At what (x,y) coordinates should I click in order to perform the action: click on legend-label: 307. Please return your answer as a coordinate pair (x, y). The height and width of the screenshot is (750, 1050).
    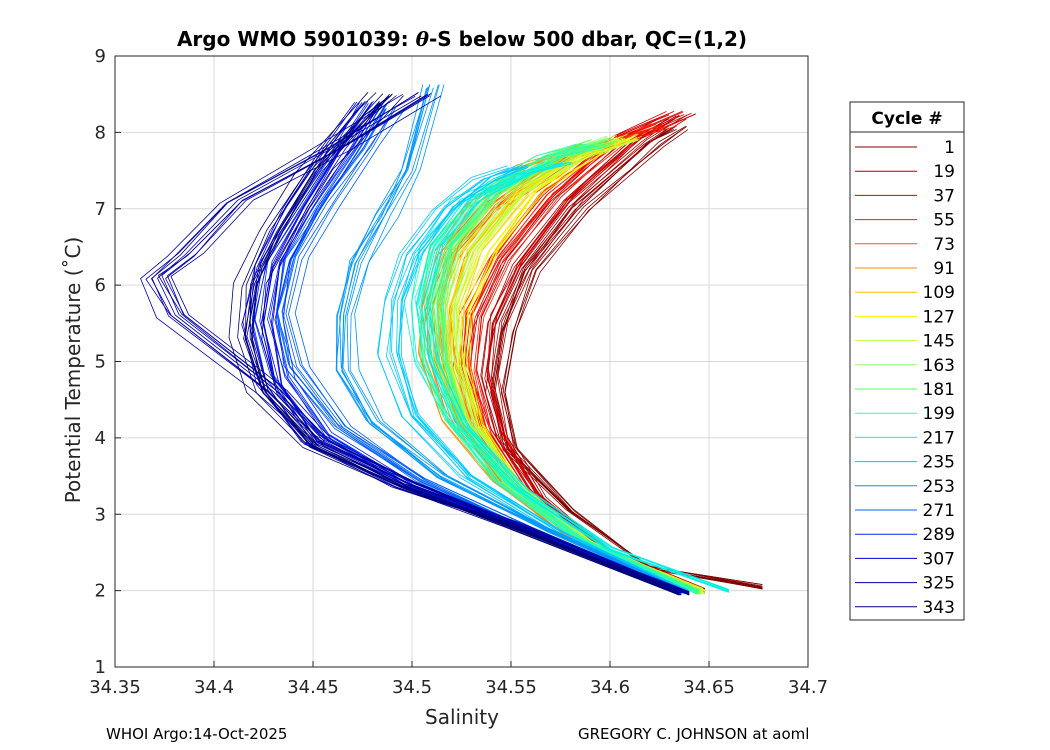
    Looking at the image, I should click on (939, 559).